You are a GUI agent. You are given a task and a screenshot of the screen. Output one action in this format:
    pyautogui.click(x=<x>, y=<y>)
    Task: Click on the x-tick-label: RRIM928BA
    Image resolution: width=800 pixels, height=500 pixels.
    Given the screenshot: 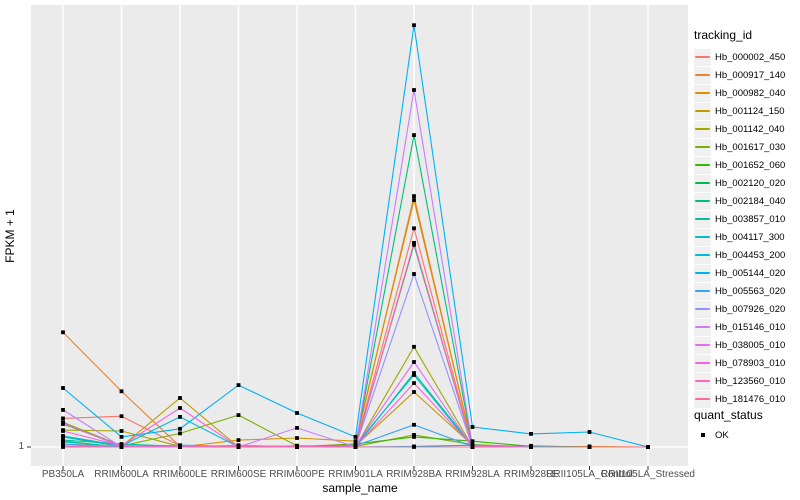 What is the action you would take?
    pyautogui.click(x=414, y=474)
    